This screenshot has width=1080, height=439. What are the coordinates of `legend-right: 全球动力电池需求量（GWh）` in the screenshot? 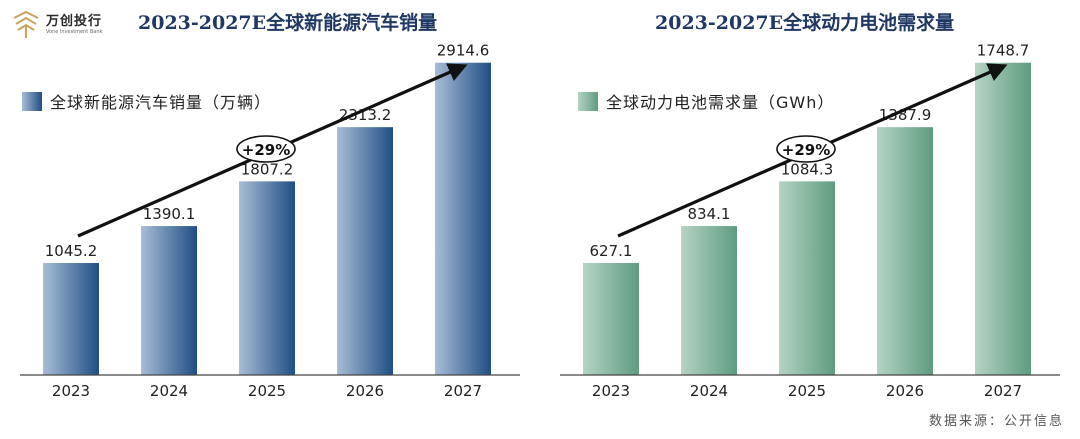 It's located at (706, 101).